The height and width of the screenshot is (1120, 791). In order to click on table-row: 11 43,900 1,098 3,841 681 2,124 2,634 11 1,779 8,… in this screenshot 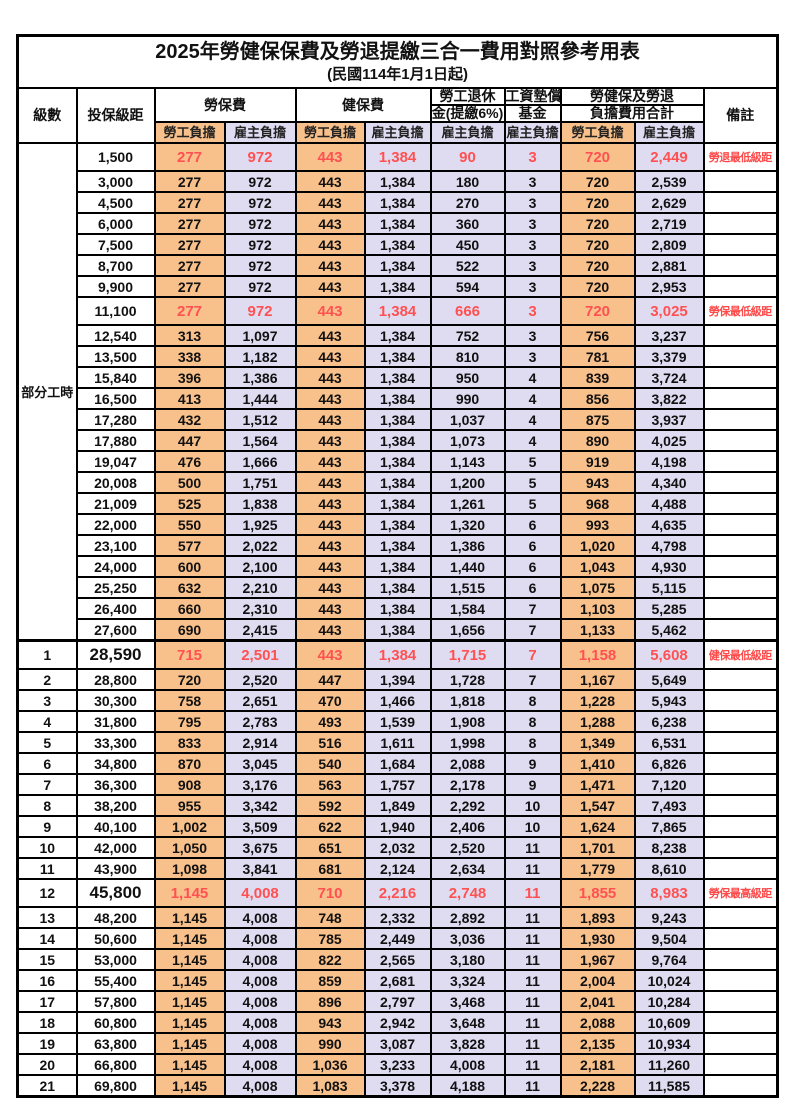, I will do `click(397, 868)`.